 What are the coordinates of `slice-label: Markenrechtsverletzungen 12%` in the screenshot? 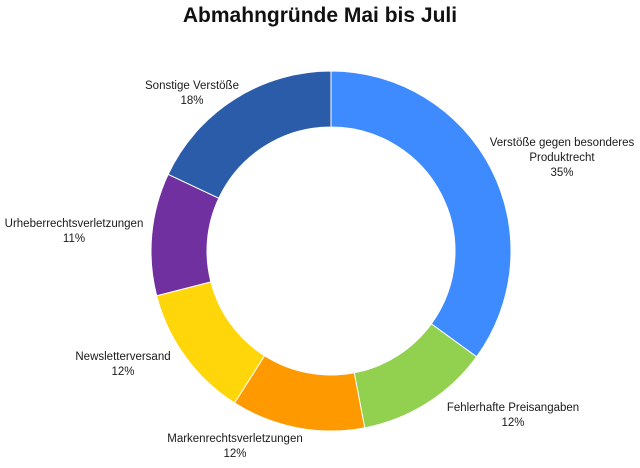 It's located at (235, 446).